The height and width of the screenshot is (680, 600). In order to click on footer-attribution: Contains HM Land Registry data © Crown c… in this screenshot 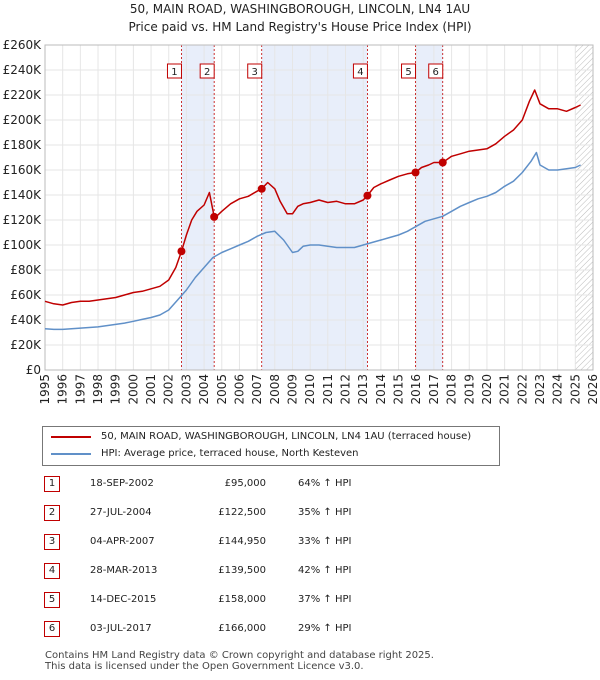, I will do `click(239, 661)`.